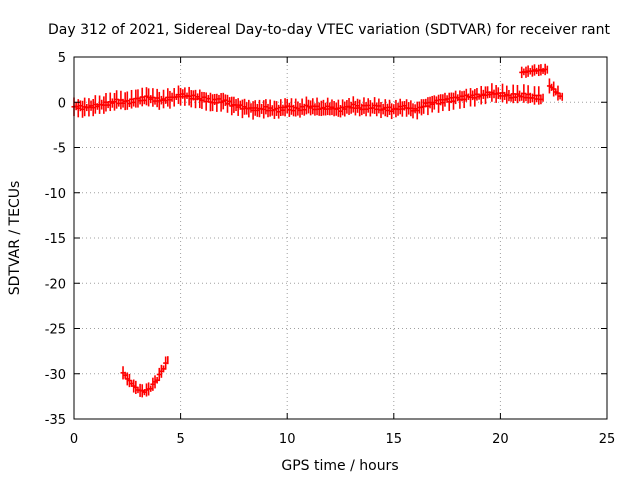 The height and width of the screenshot is (480, 640). Describe the element at coordinates (500, 439) in the screenshot. I see `x-tick-label: 20` at that location.